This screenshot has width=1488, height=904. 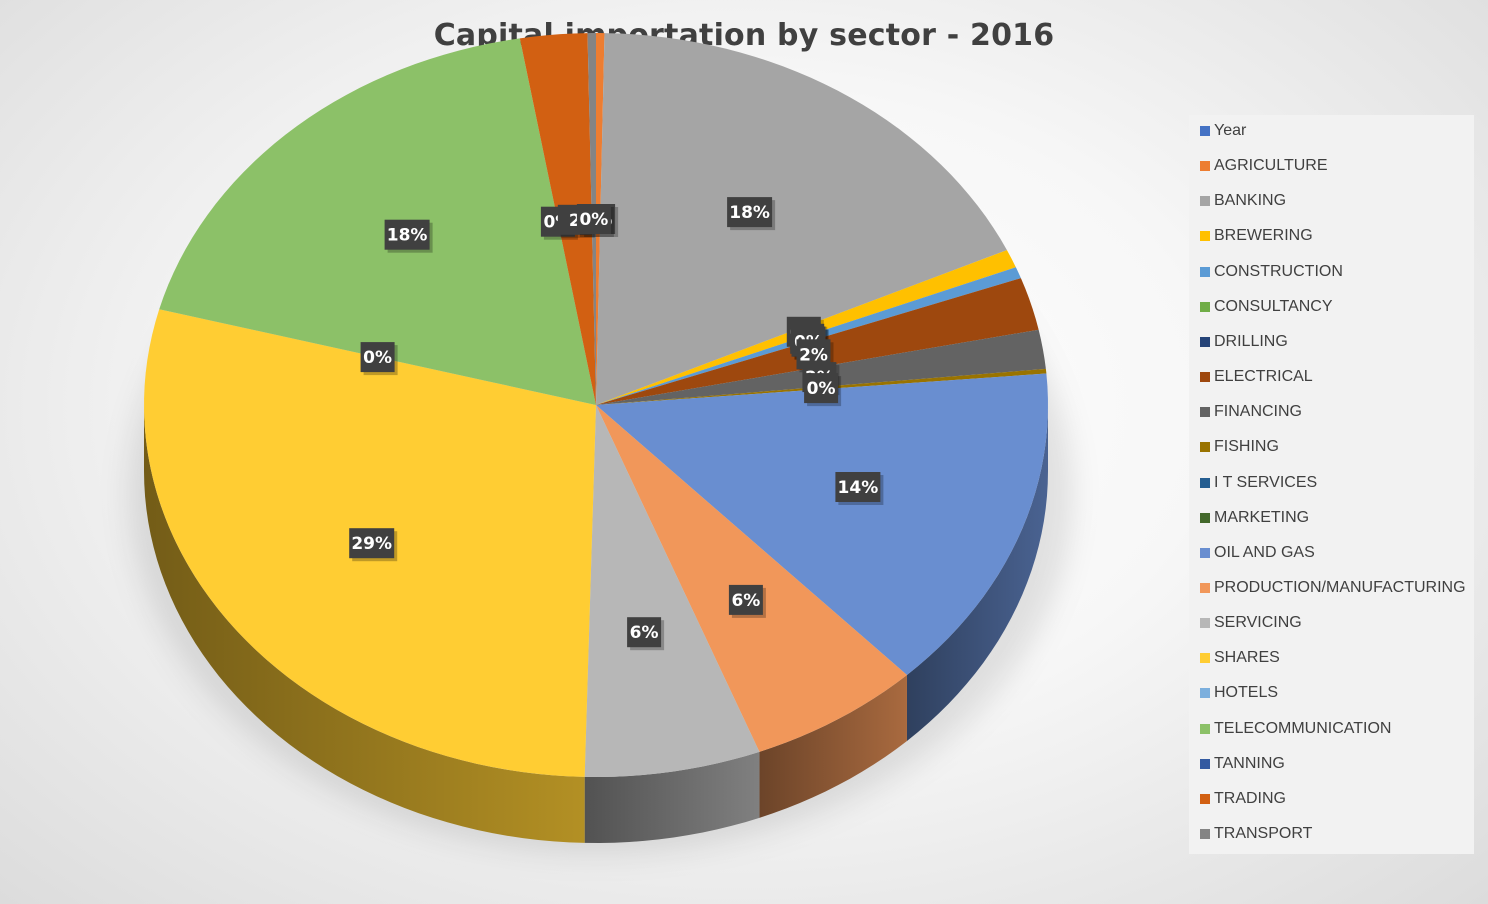 I want to click on legend-item-agriculture: AGRICULTURE, so click(x=1264, y=166).